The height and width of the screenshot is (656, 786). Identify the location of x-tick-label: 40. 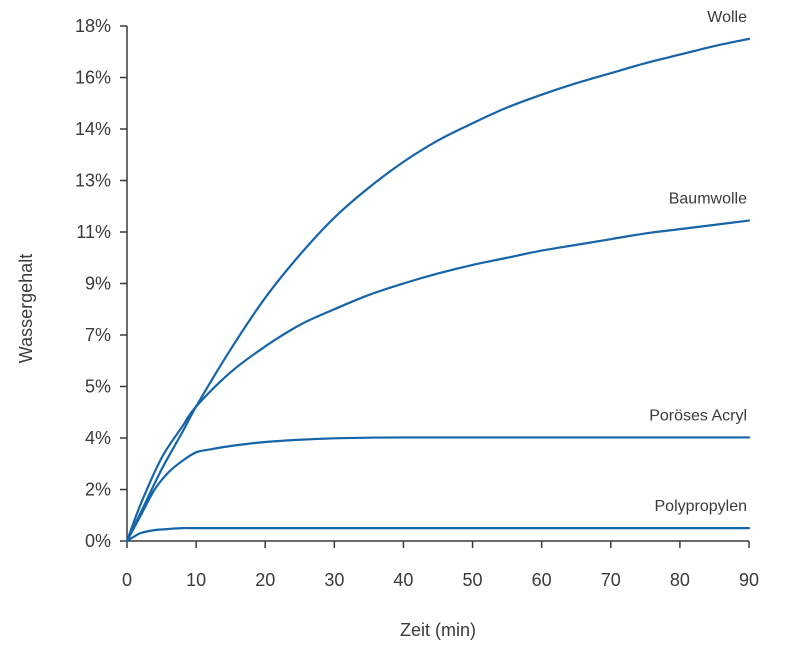
(403, 580).